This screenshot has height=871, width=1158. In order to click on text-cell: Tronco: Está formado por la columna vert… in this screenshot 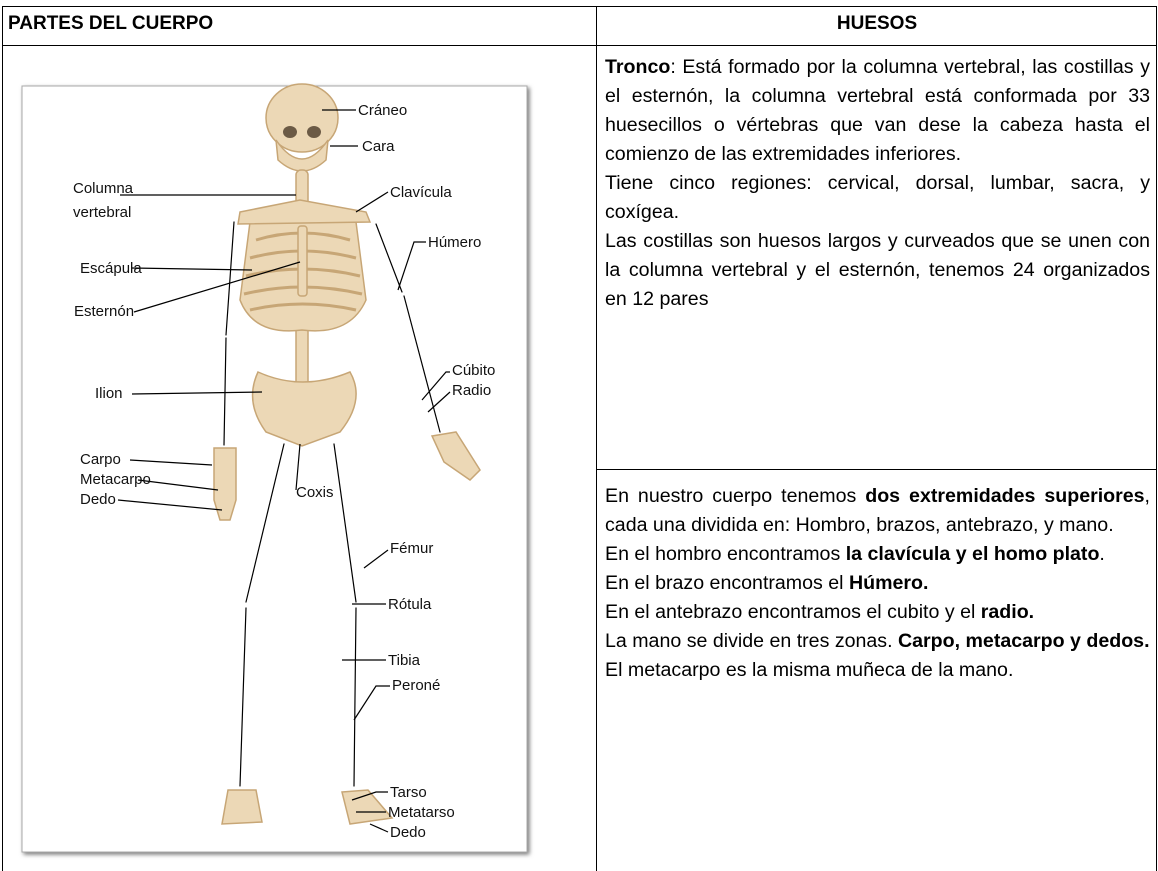, I will do `click(877, 183)`.